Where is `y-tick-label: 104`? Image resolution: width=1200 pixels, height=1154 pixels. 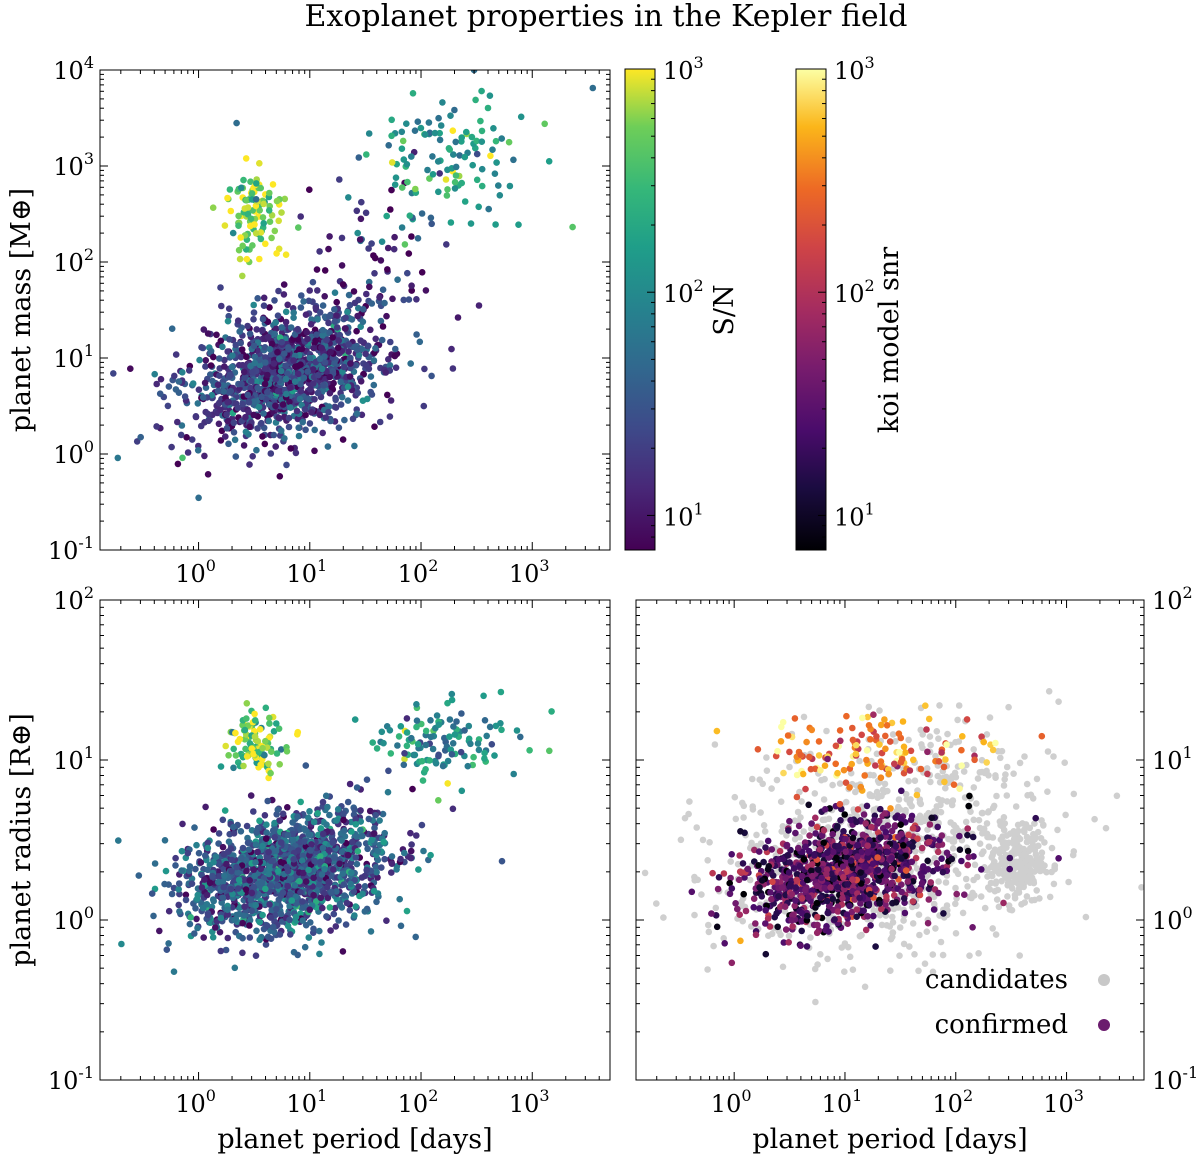 y-tick-label: 104 is located at coordinates (73, 69).